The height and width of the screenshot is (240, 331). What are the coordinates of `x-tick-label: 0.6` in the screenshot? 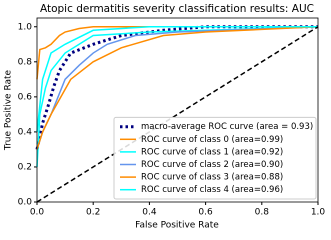 It's located at (205, 213).